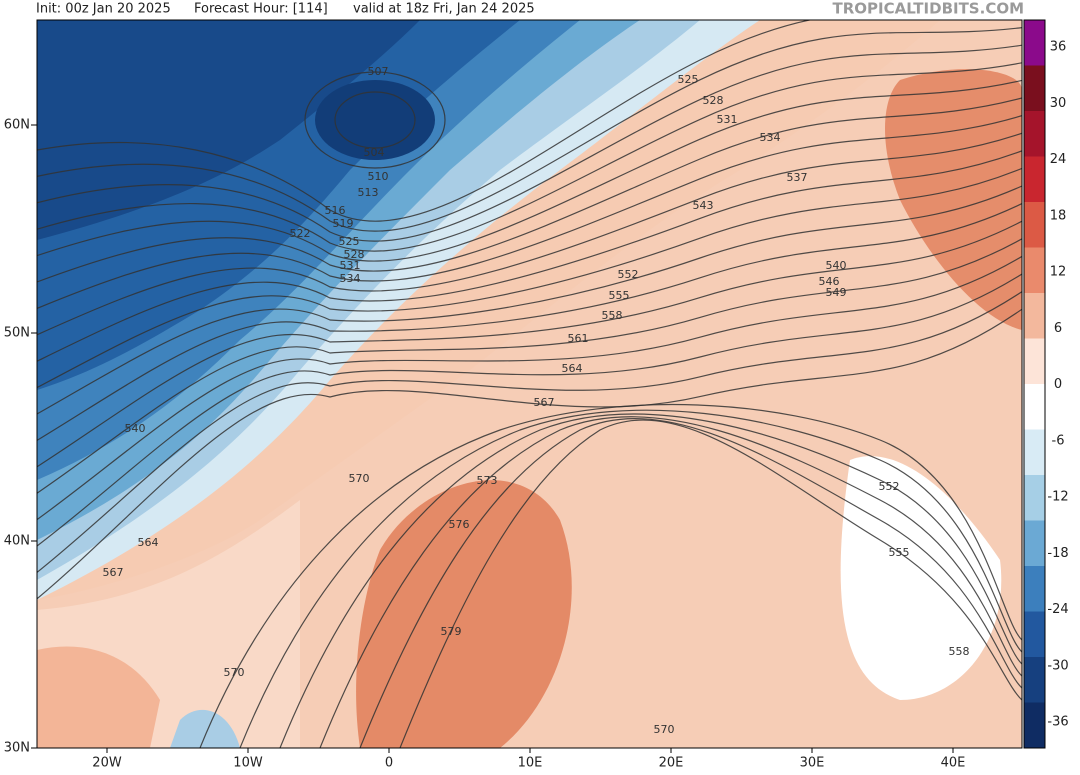  Describe the element at coordinates (1058, 103) in the screenshot. I see `colorbar-label: 30` at that location.